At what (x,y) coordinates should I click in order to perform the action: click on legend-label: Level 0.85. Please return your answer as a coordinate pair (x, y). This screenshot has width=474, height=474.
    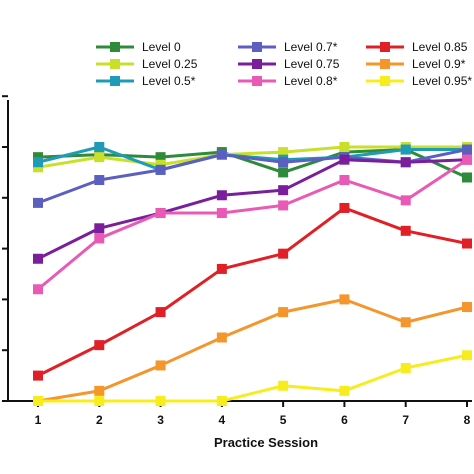
    Looking at the image, I should click on (440, 47).